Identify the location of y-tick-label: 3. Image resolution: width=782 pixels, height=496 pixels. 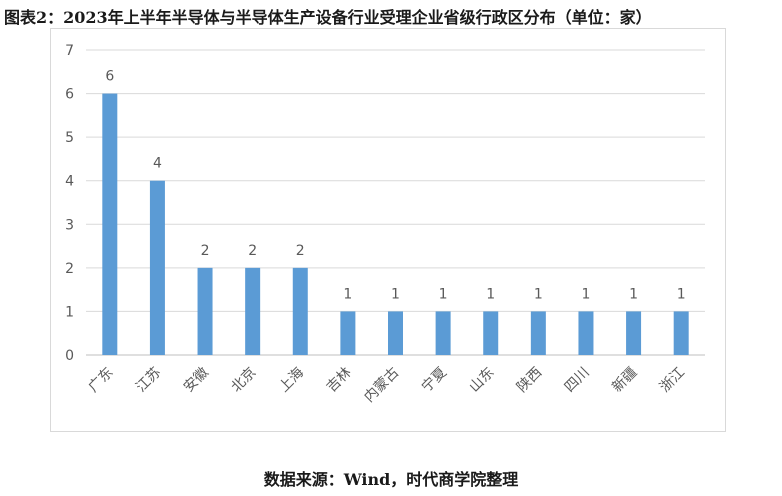
(69, 225).